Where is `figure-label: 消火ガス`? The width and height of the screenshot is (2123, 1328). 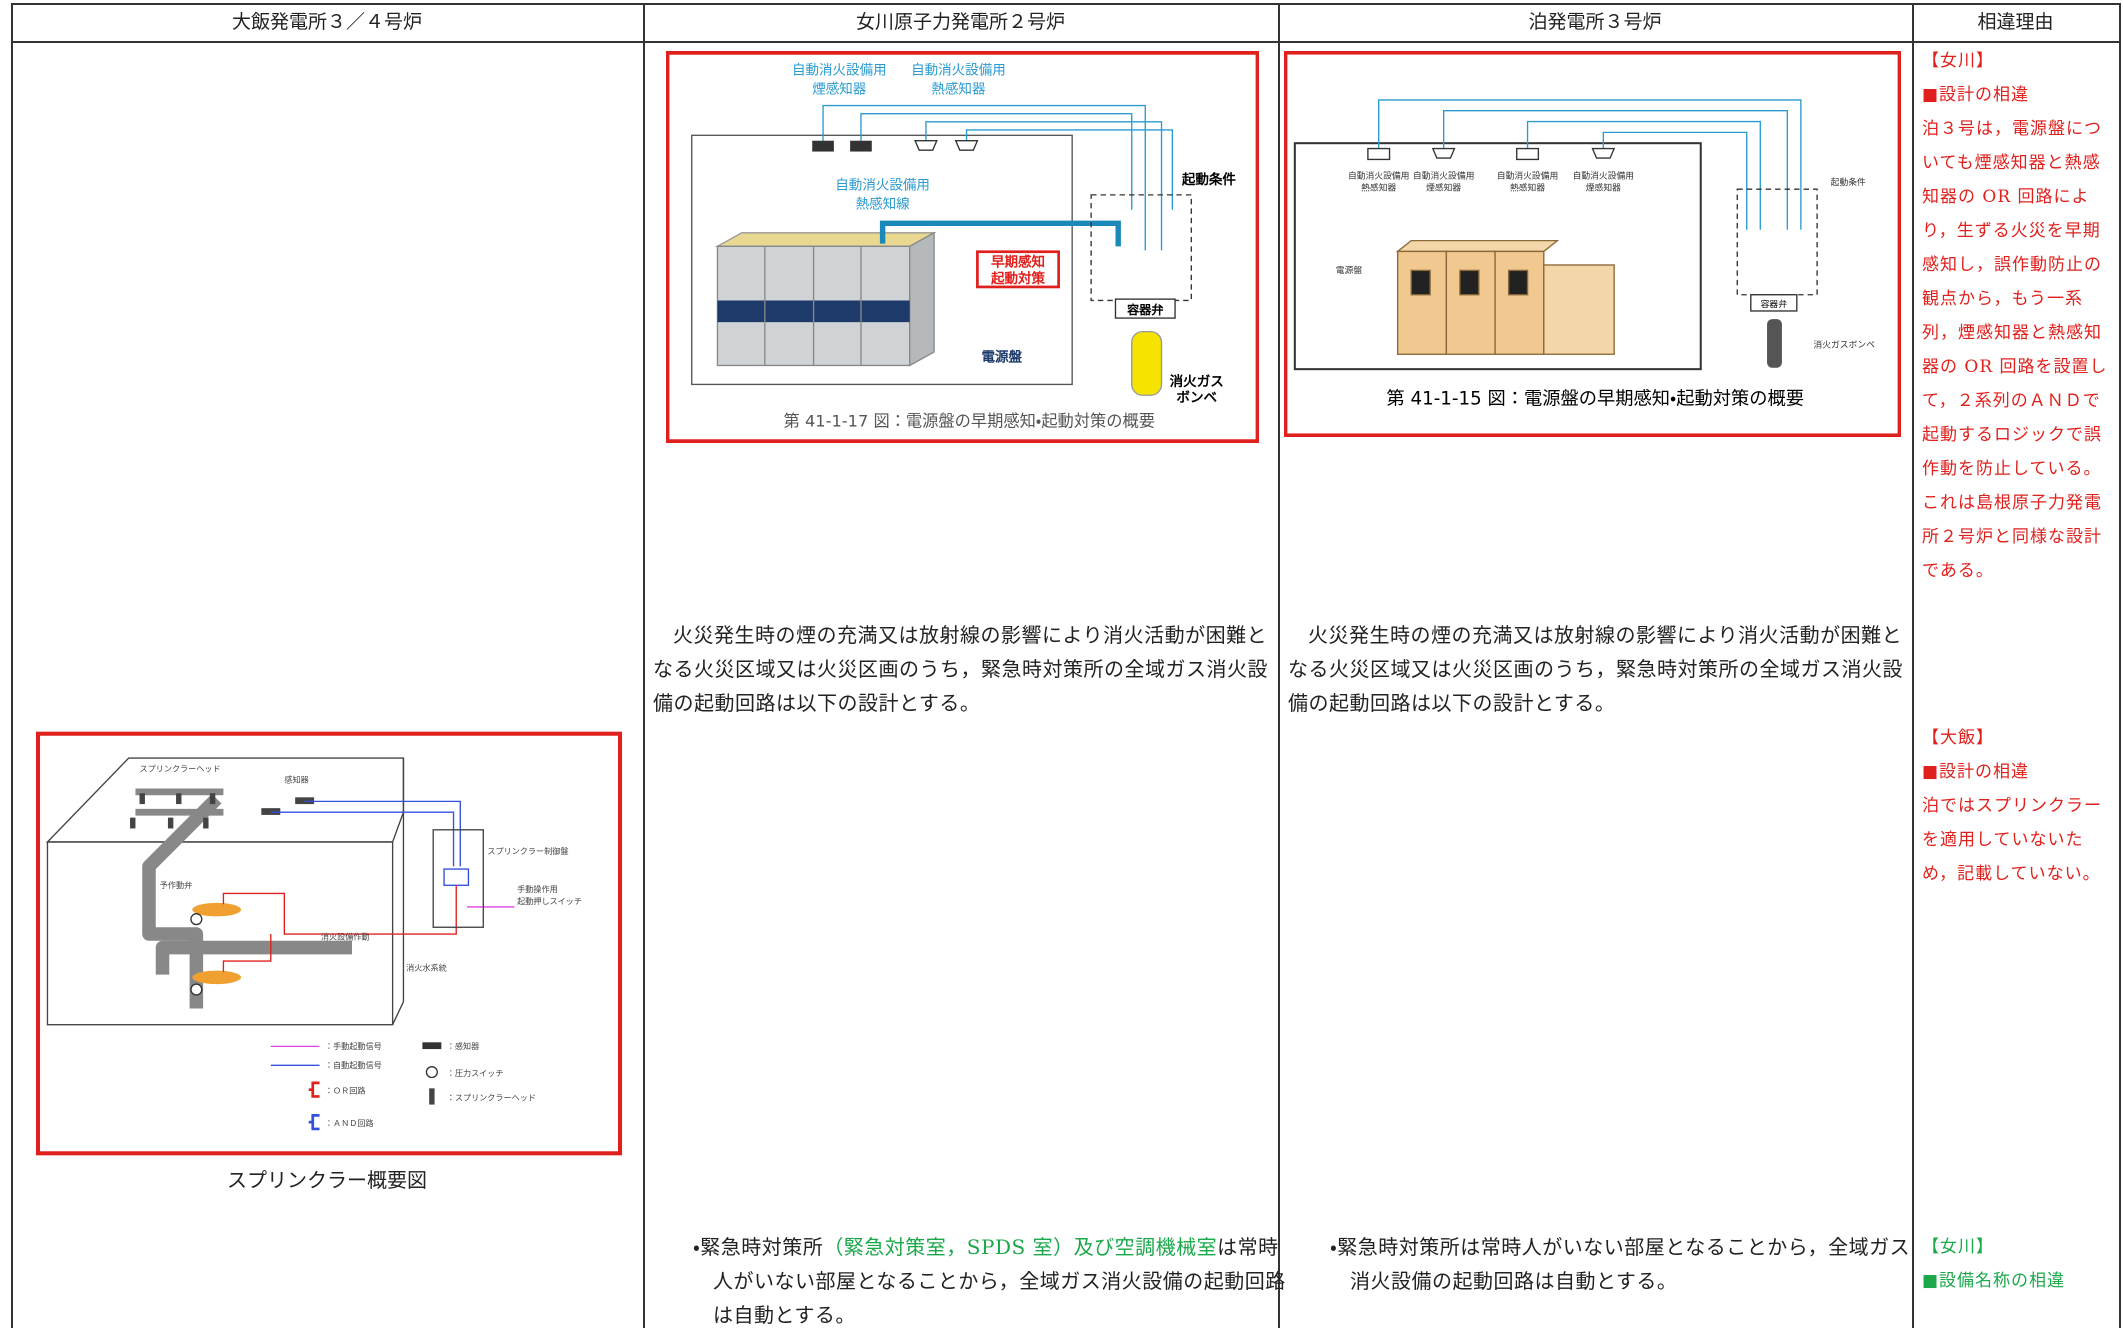
figure-label: 消火ガス is located at coordinates (1197, 381).